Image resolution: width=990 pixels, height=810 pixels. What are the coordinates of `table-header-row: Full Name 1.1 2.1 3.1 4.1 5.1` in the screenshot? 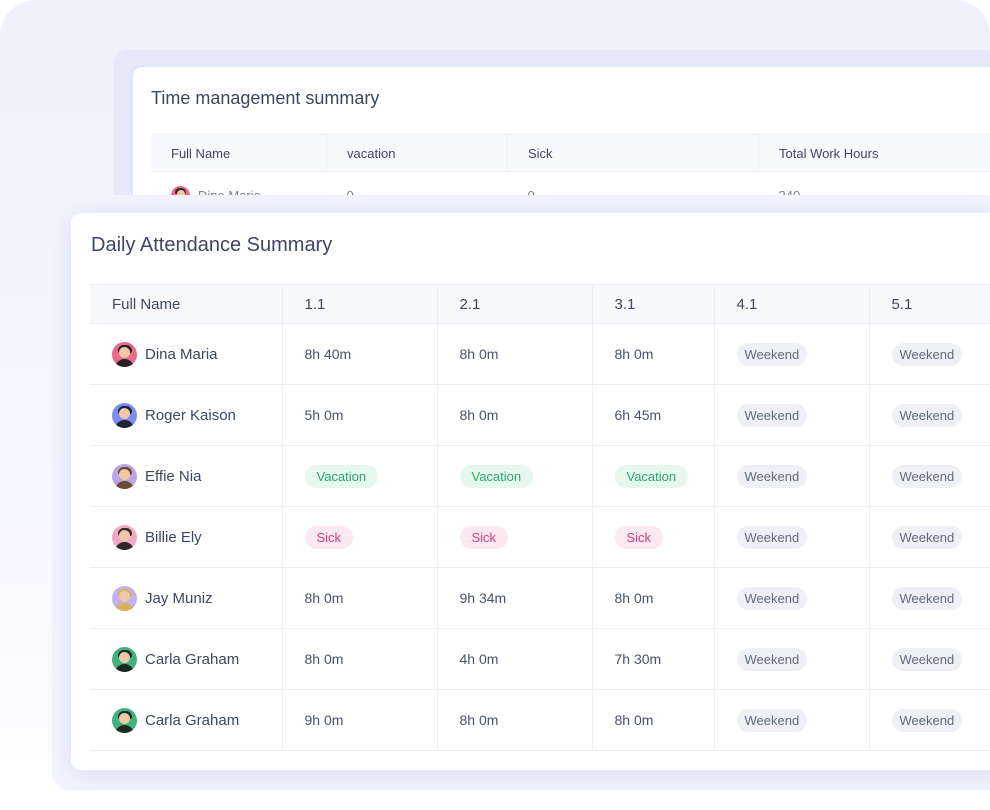 It's located at (540, 304).